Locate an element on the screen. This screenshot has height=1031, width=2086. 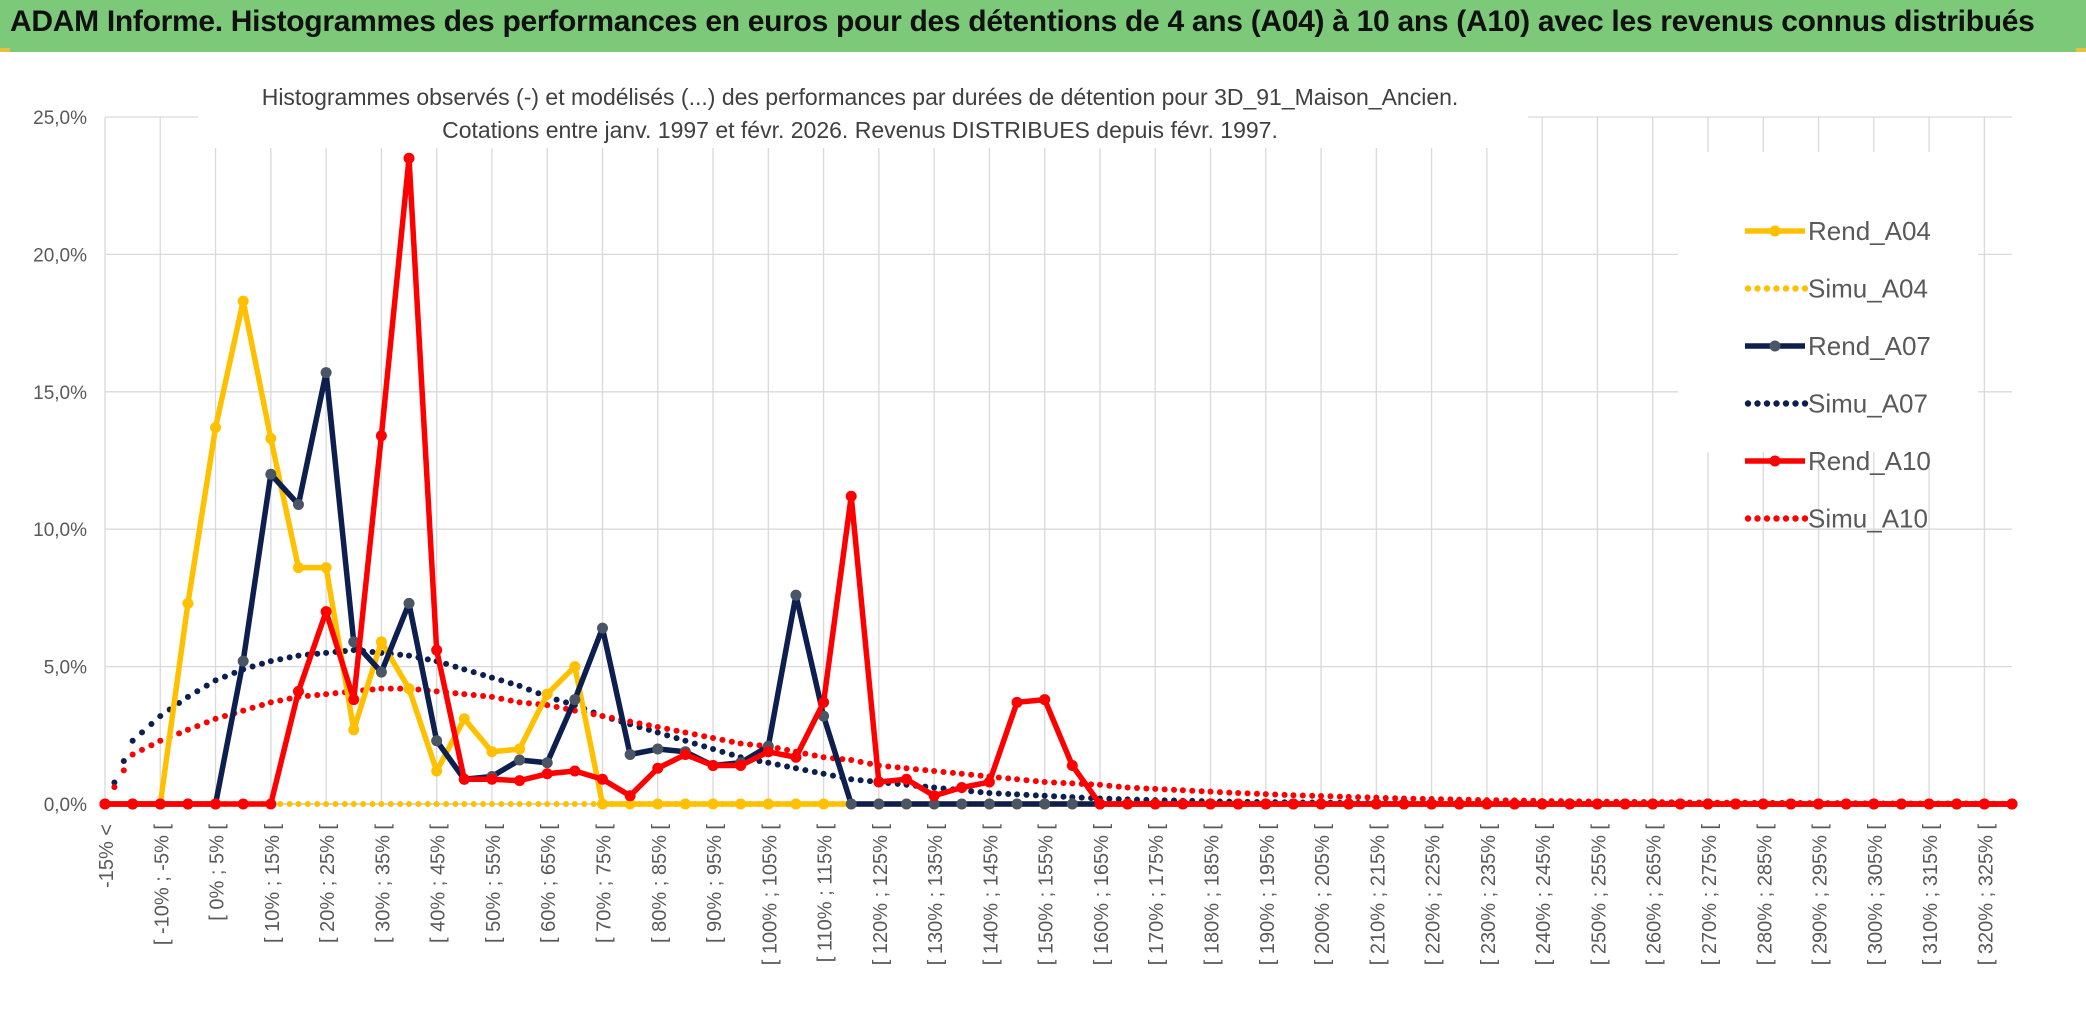
legend-item-Simu_A10: Simu_A10 is located at coordinates (1836, 519).